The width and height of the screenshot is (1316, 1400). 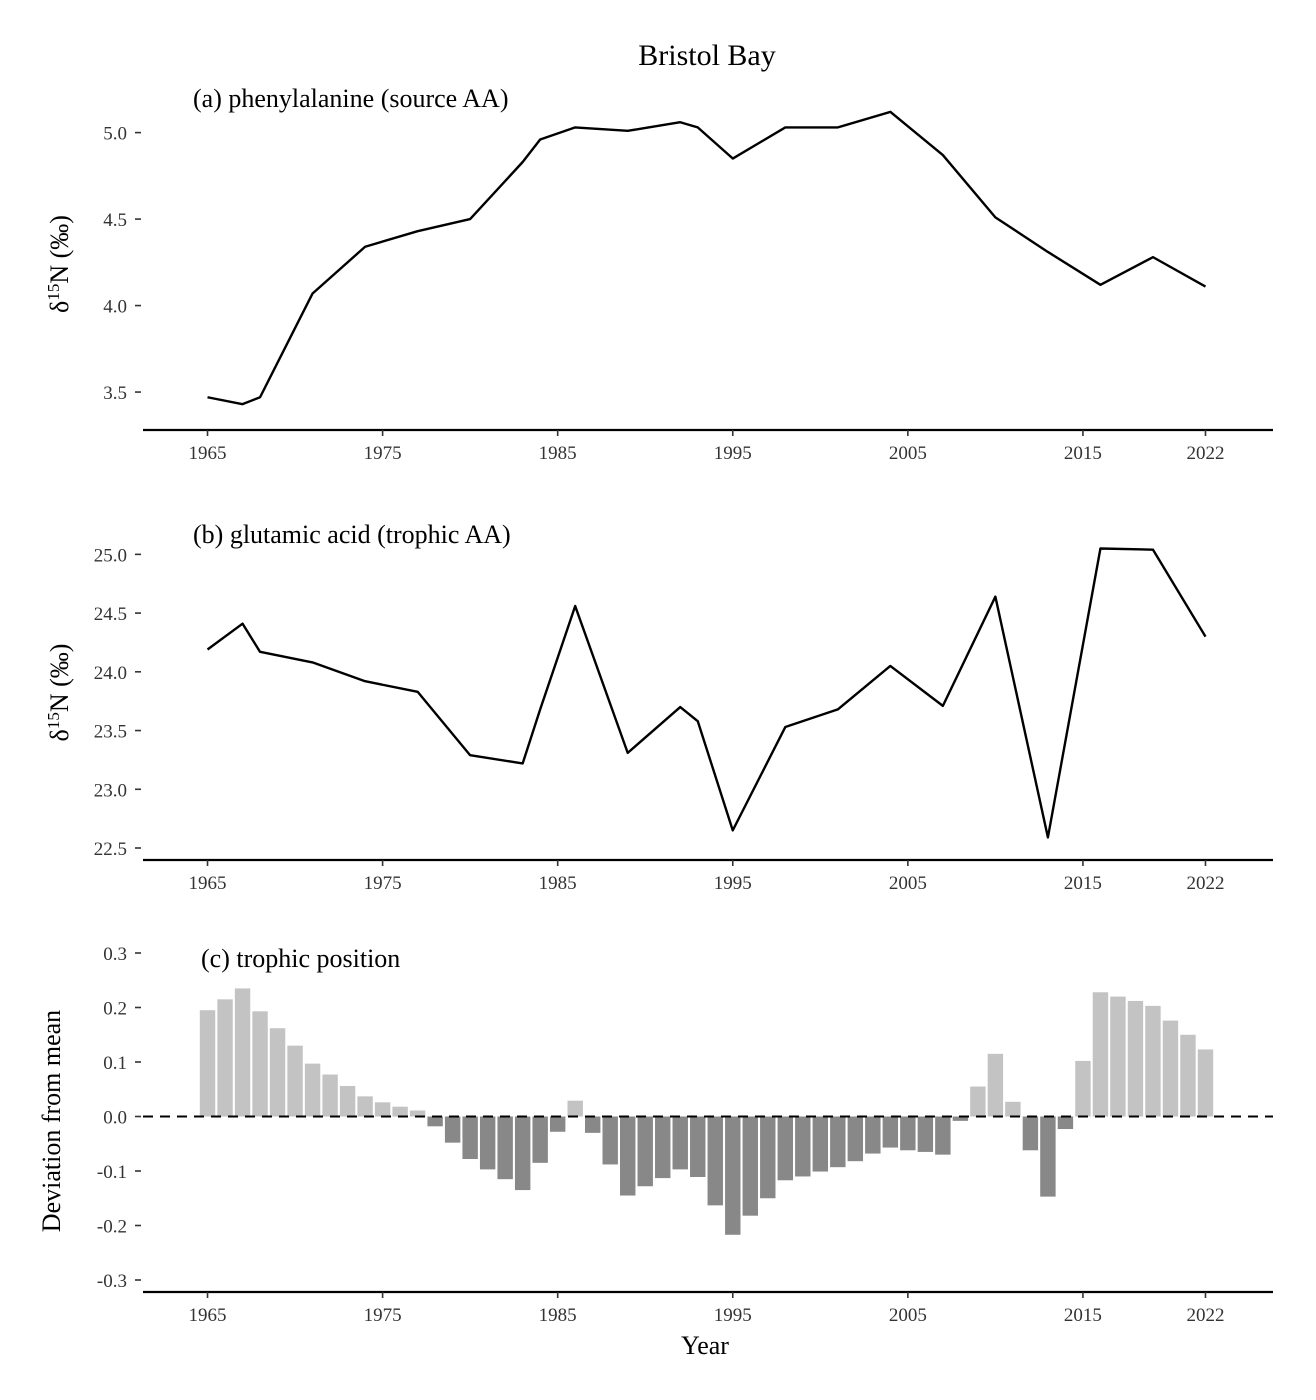 What do you see at coordinates (112, 1281) in the screenshot?
I see `y-tick-label: -0.3` at bounding box center [112, 1281].